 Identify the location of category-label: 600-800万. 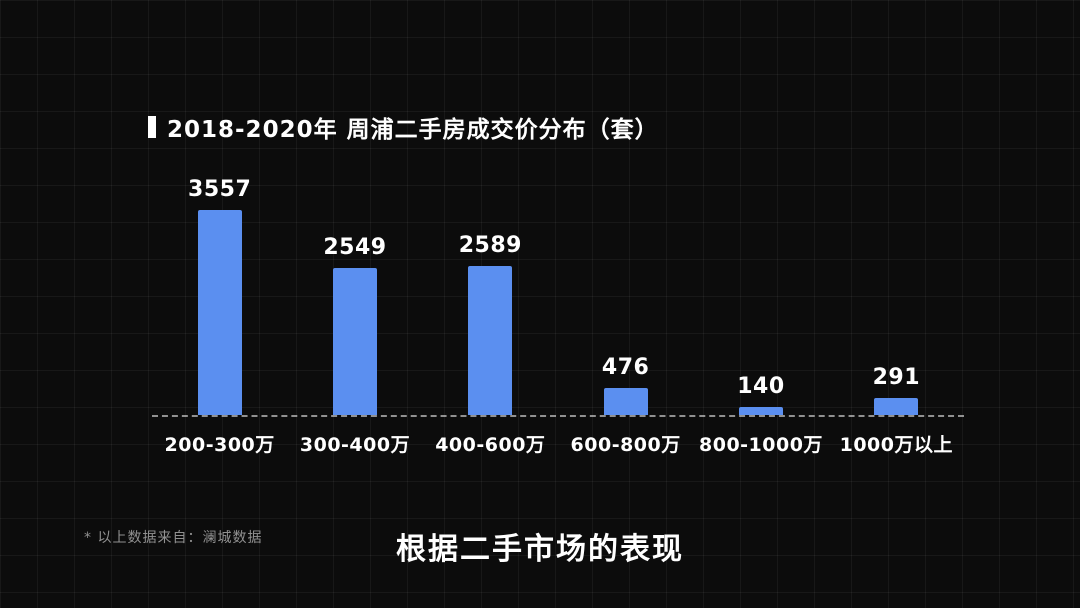
(625, 445).